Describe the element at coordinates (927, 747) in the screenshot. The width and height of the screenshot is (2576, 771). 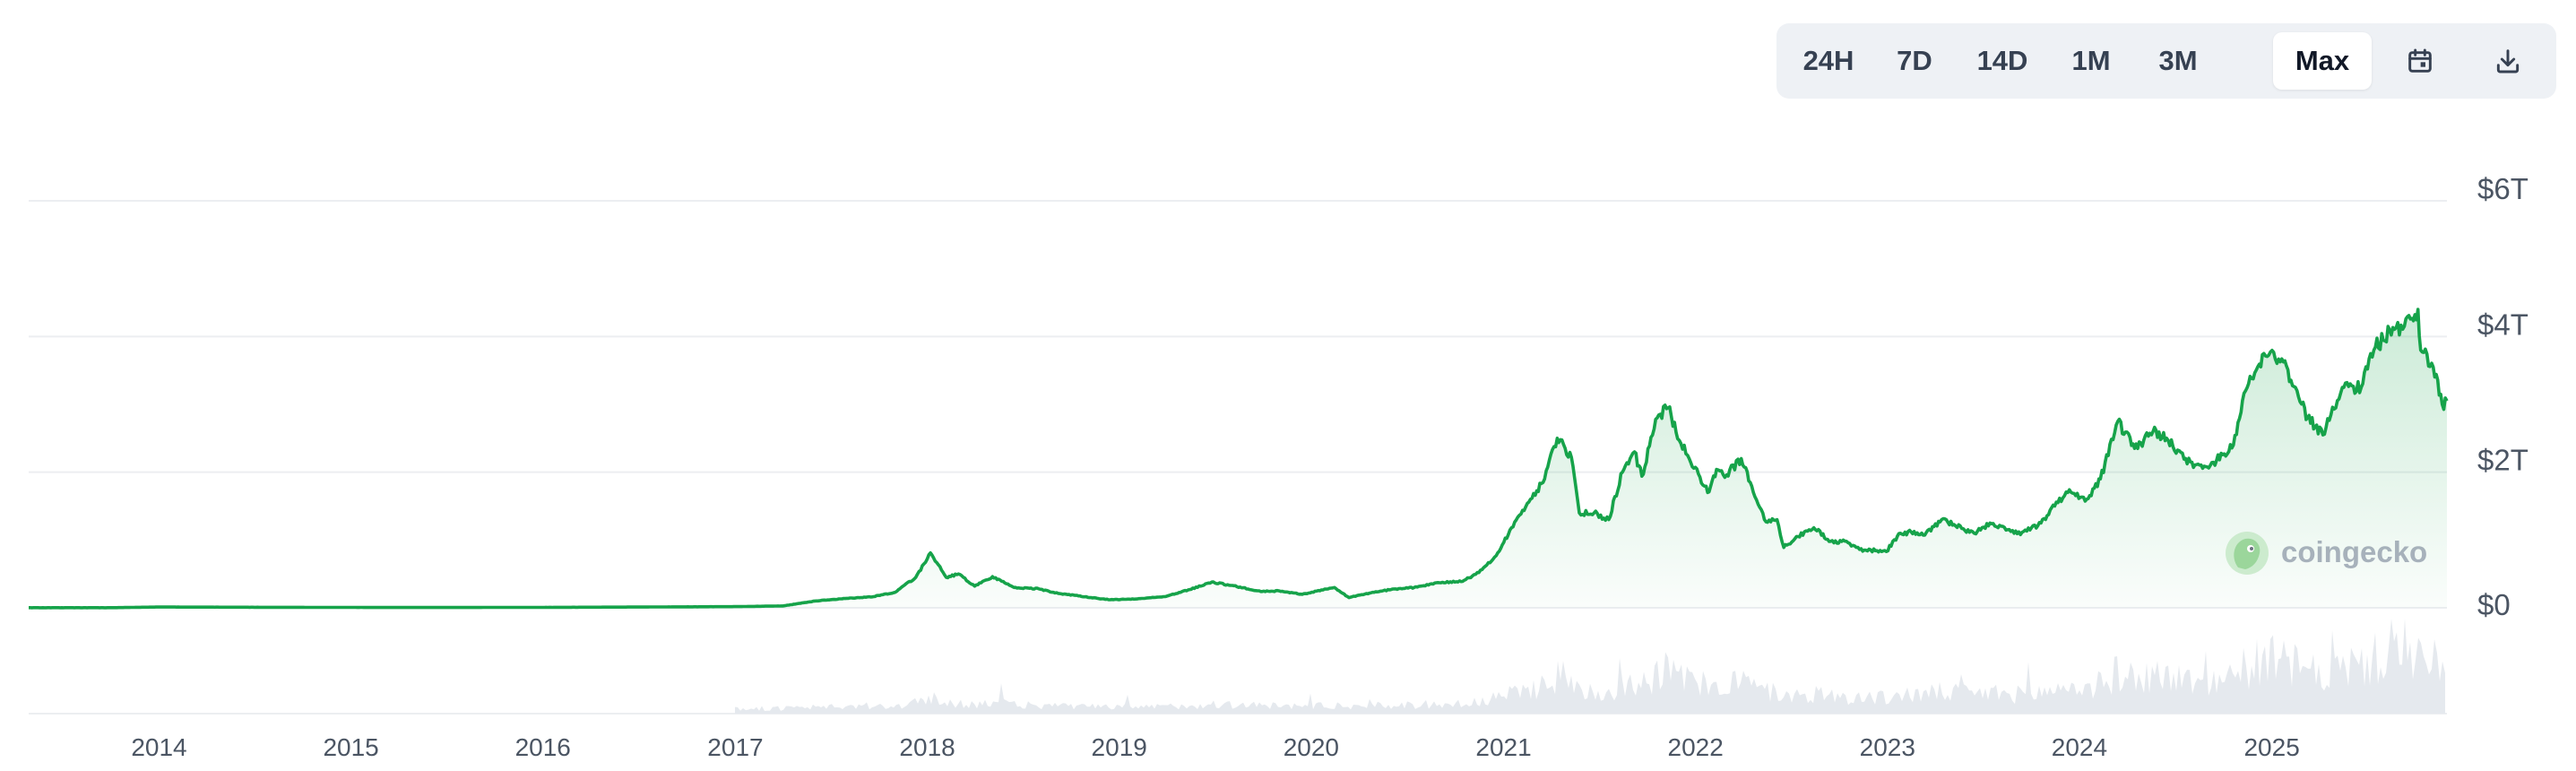
I see `x-tick-label: 2018` at that location.